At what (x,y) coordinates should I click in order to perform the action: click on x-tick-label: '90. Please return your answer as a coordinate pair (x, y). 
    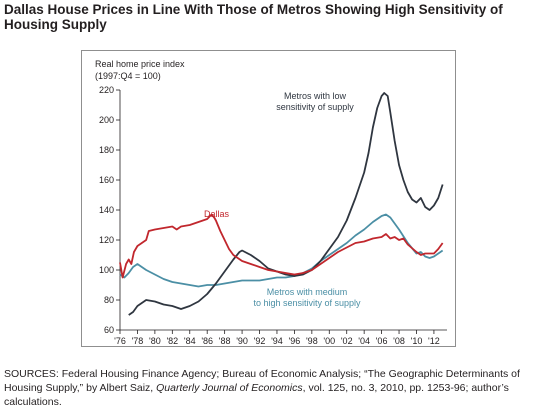
    Looking at the image, I should click on (242, 341).